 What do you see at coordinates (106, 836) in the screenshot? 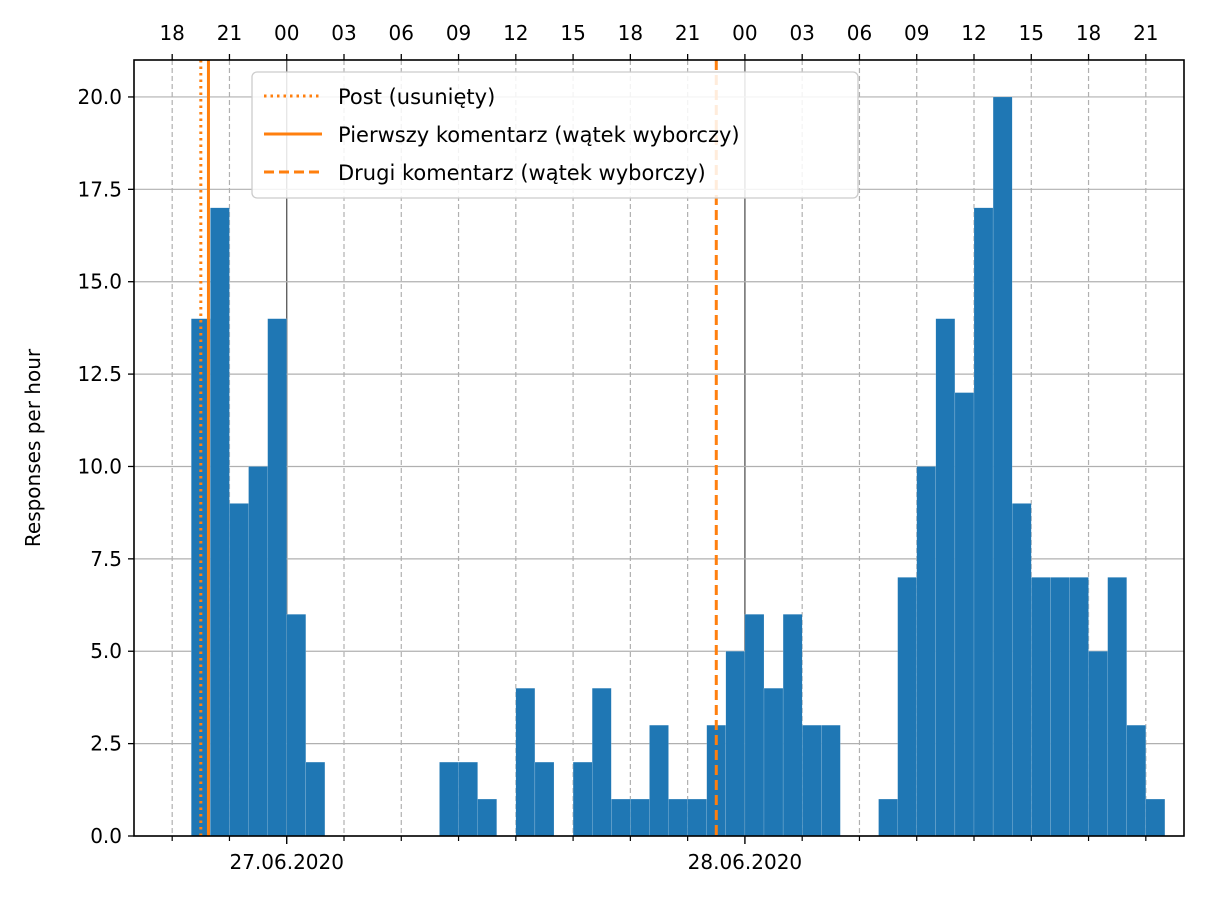
I see `y-tick-label: 0.0` at bounding box center [106, 836].